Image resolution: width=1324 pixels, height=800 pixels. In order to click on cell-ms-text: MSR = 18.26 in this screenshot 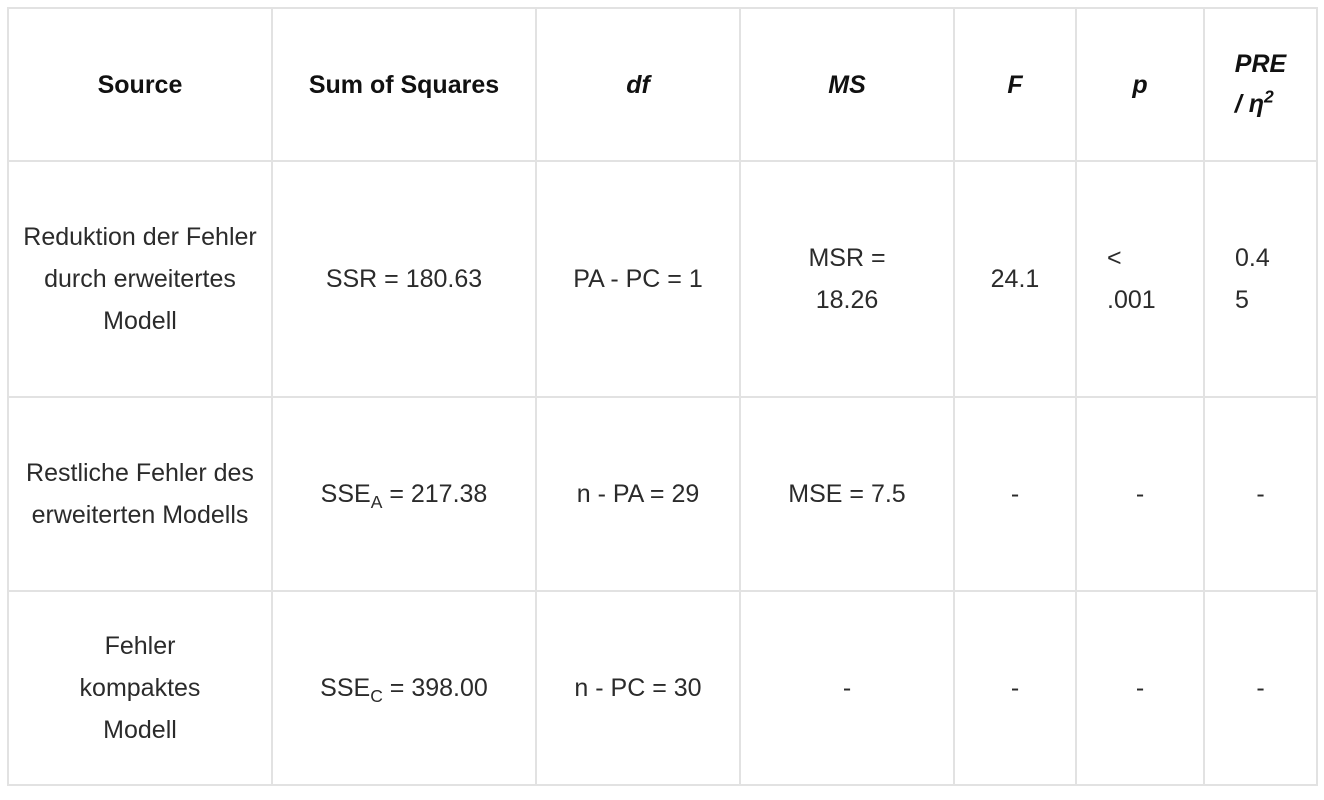, I will do `click(847, 279)`.